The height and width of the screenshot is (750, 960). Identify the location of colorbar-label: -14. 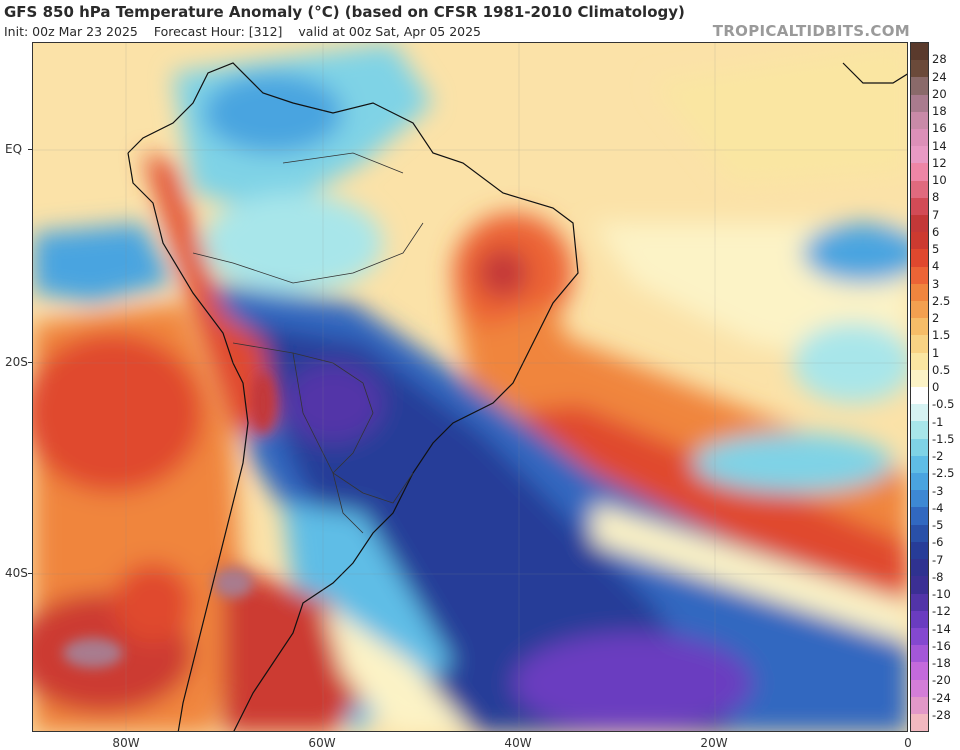
(941, 628).